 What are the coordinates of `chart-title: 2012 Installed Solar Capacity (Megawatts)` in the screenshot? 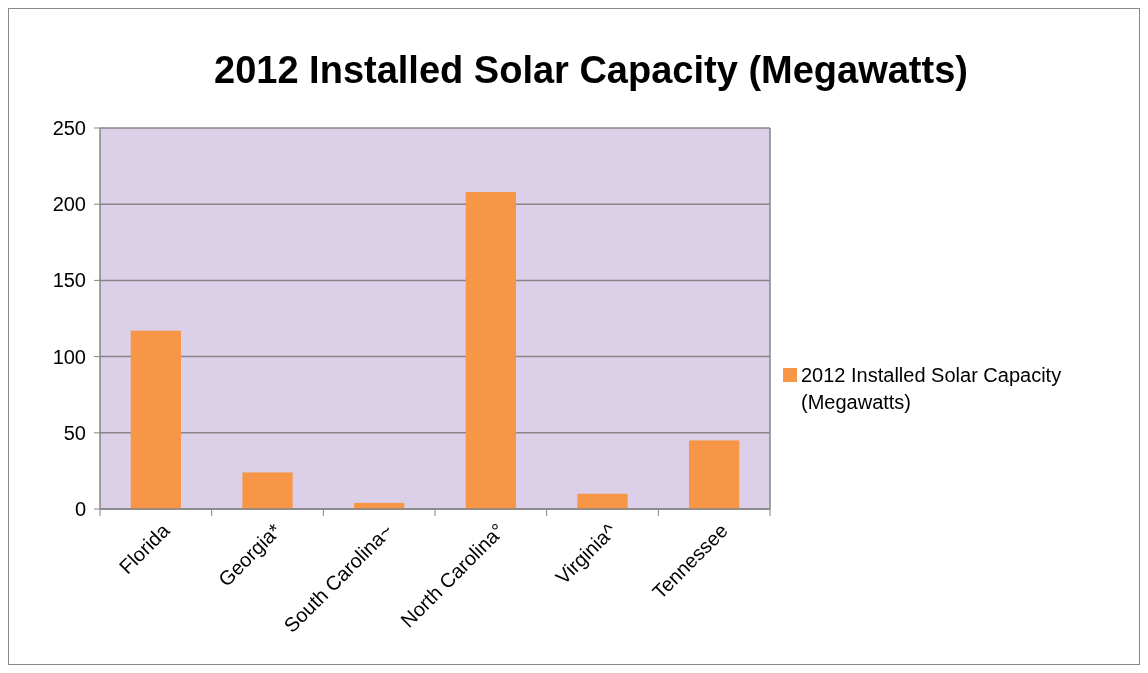 It's located at (591, 70).